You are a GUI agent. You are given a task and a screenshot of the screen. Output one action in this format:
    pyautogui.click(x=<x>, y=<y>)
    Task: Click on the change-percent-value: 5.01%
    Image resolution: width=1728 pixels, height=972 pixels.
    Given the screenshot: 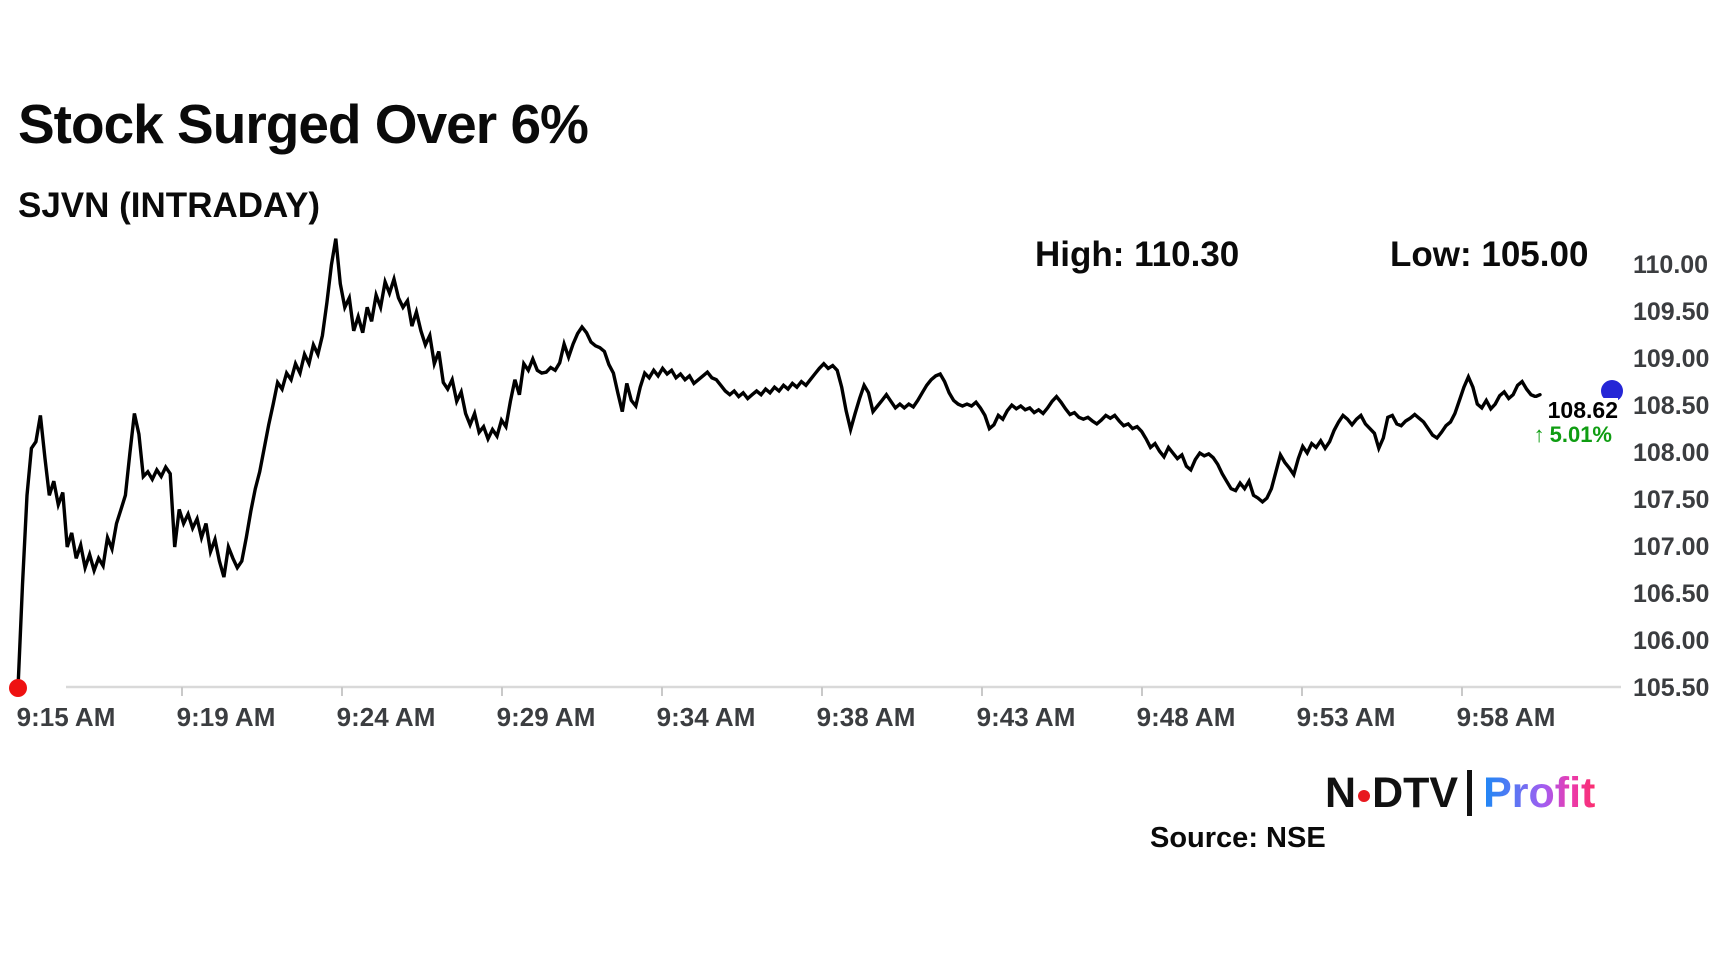 What is the action you would take?
    pyautogui.click(x=1580, y=434)
    